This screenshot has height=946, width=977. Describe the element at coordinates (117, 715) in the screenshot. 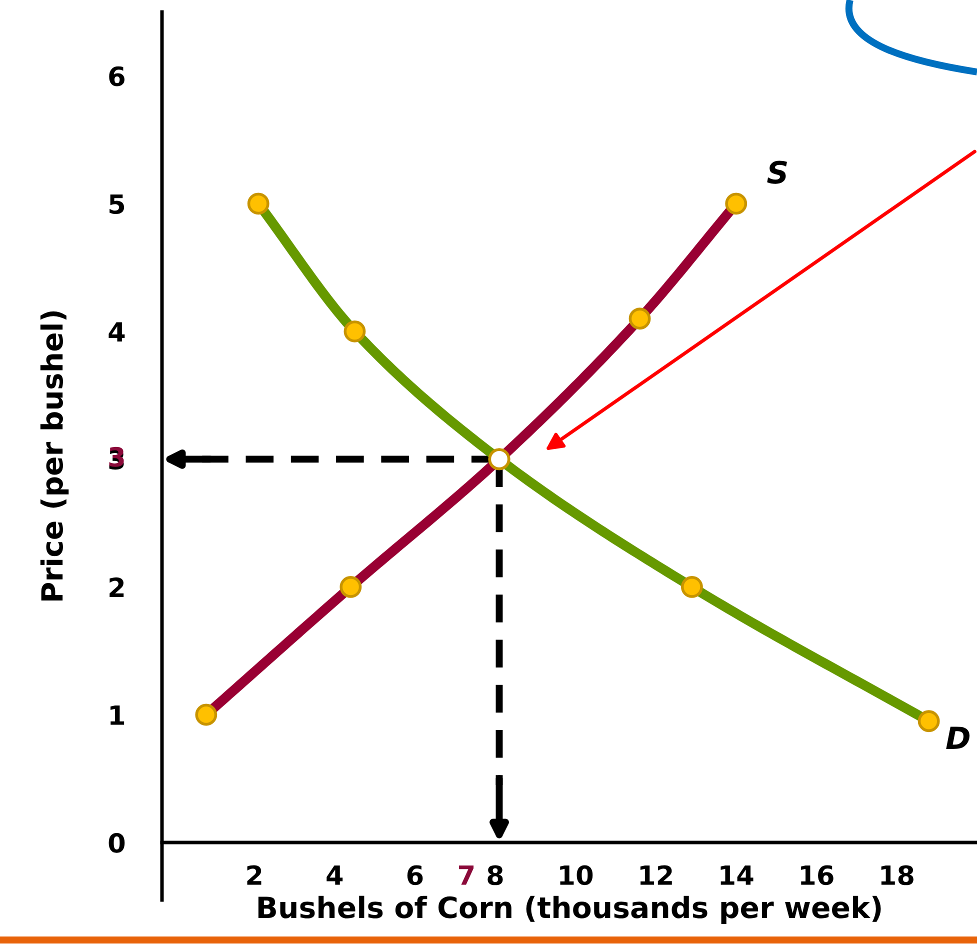

I see `y-tick-label: 1` at that location.